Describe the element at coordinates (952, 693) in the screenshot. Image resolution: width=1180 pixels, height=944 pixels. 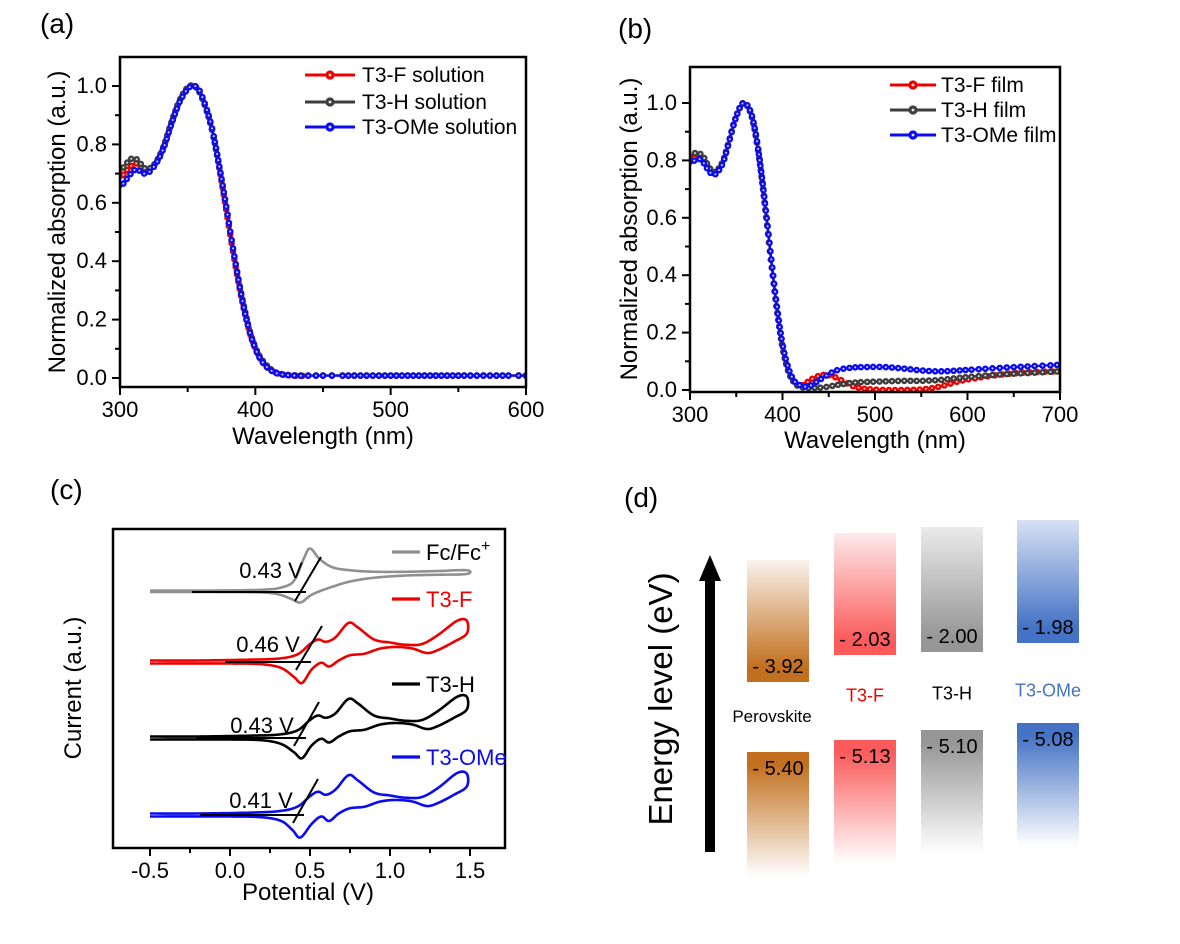
I see `material-label-T3-H: T3-H` at that location.